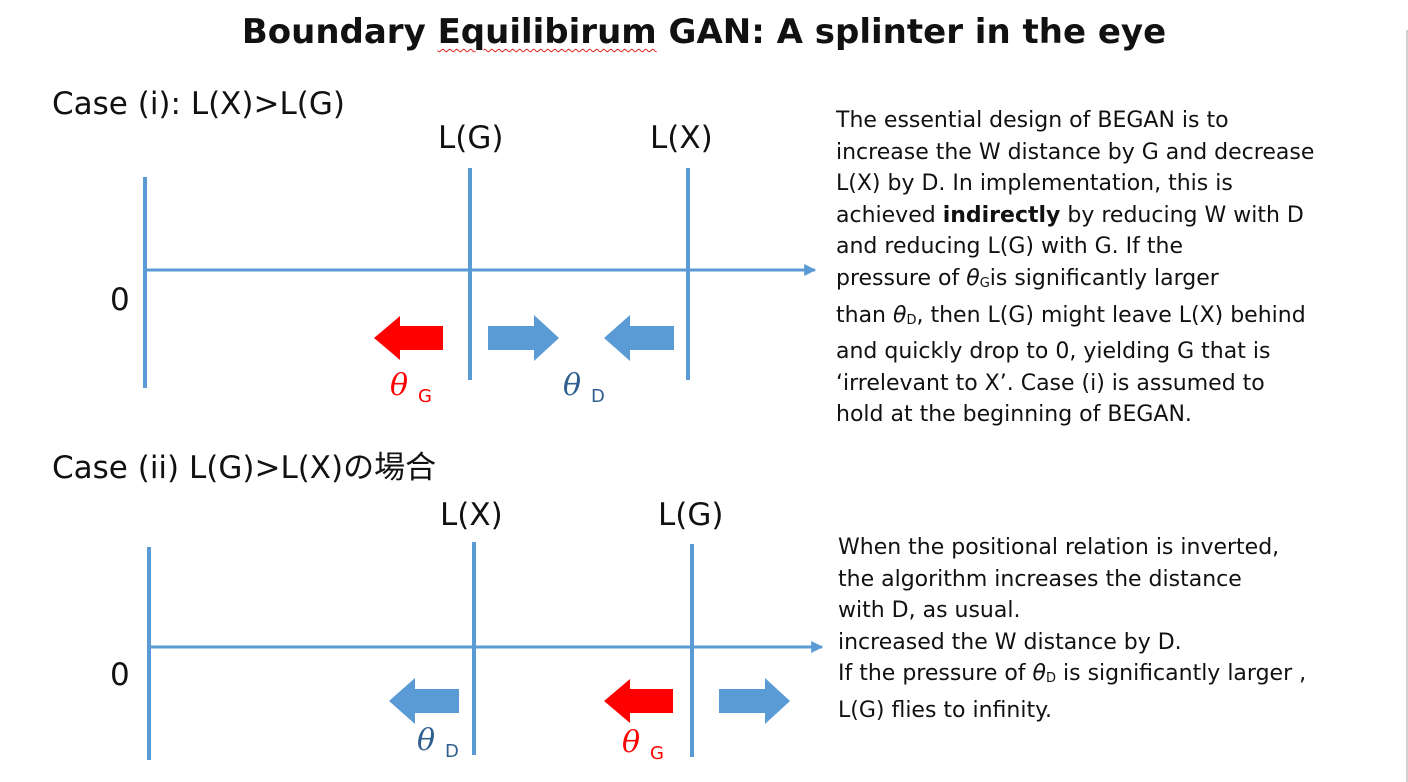 This screenshot has height=782, width=1408. I want to click on case-1-marker-left-label: L(G), so click(470, 138).